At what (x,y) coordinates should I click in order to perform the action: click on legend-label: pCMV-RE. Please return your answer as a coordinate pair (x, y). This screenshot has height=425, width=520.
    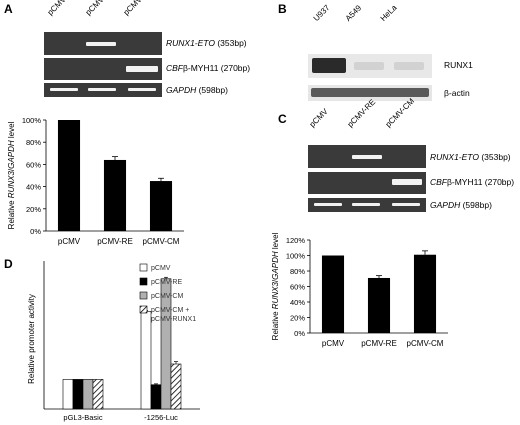
    Looking at the image, I should click on (166, 282).